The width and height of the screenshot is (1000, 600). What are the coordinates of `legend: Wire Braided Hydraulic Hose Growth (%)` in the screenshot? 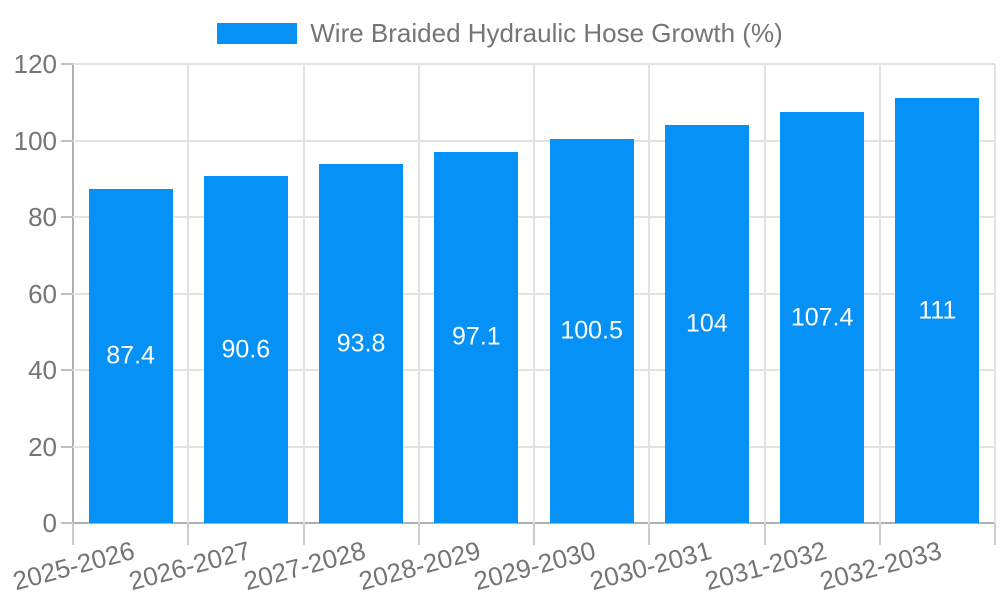 It's located at (500, 33).